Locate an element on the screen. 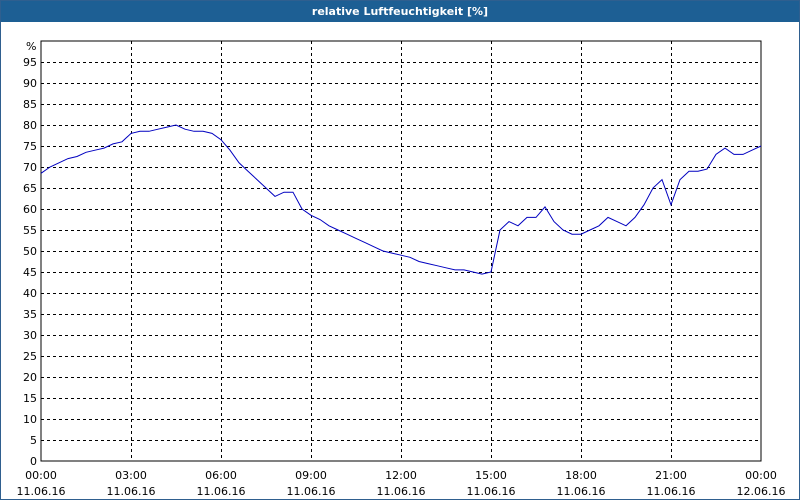 This screenshot has width=800, height=500. y-tick-label: 50 is located at coordinates (30, 251).